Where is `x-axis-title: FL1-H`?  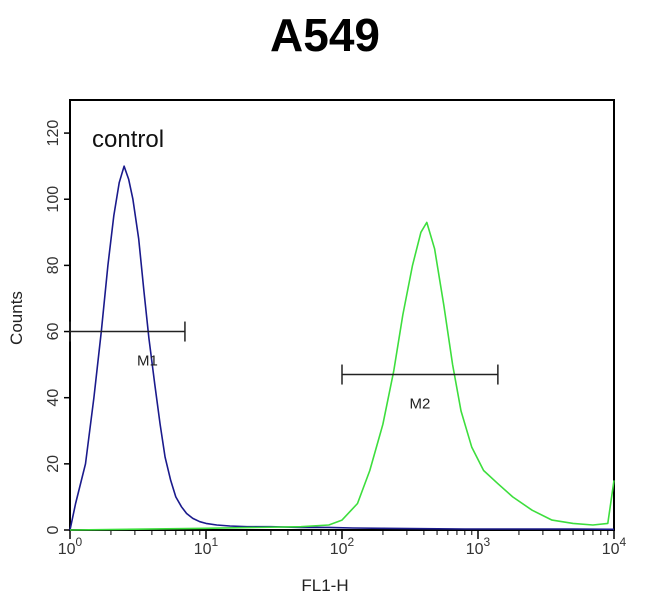
x-axis-title: FL1-H is located at coordinates (324, 585).